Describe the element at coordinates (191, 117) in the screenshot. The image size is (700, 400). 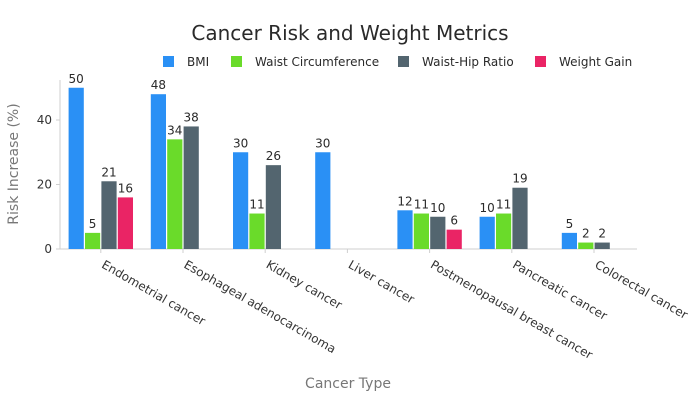
I see `data-label: 38` at that location.